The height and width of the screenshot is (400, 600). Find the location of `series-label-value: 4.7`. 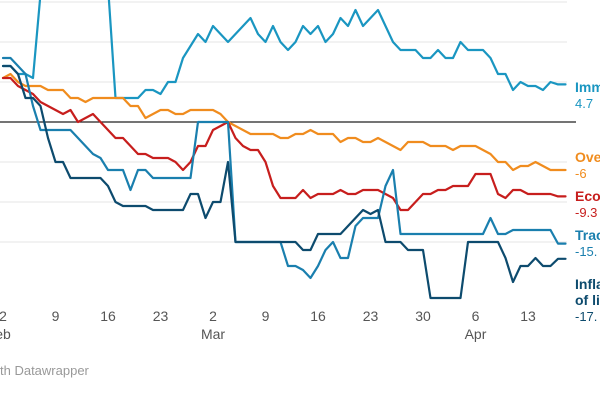

series-label-value: 4.7 is located at coordinates (584, 103).